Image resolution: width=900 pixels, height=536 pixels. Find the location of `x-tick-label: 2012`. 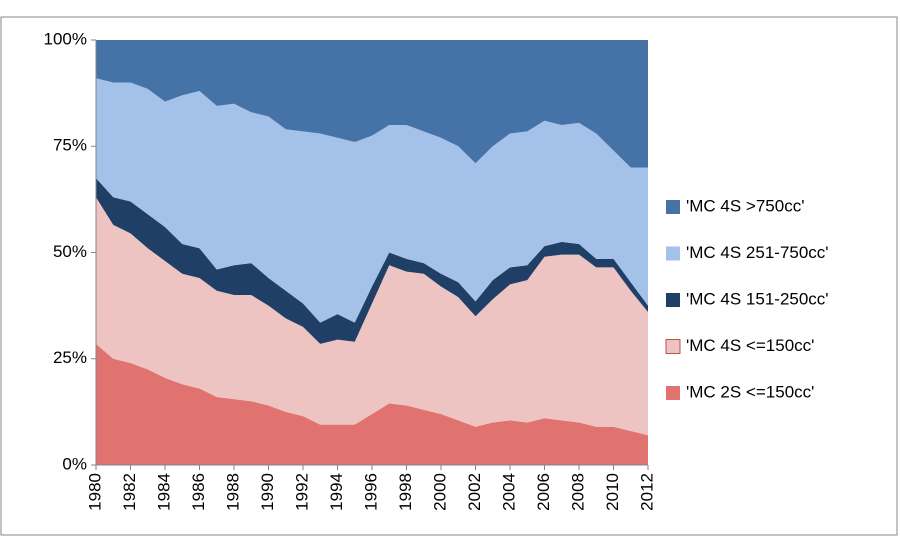

x-tick-label: 2012 is located at coordinates (646, 492).